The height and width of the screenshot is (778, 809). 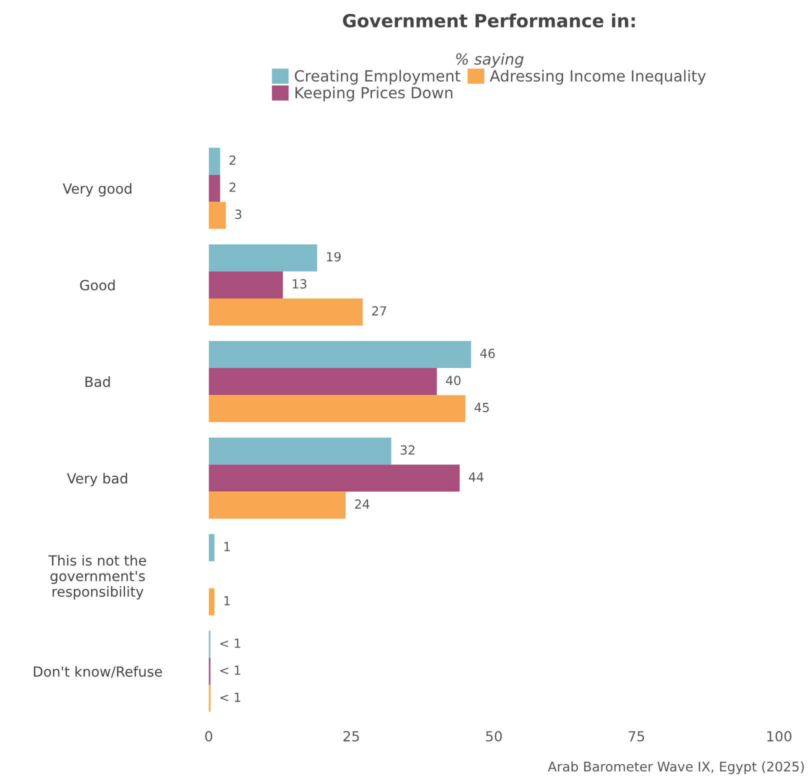 I want to click on x-tick-label: 0, so click(x=208, y=736).